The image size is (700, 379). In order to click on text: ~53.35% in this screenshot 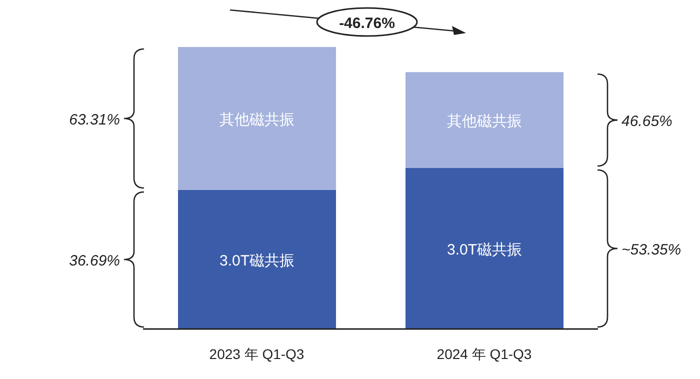, I will do `click(652, 249)`.